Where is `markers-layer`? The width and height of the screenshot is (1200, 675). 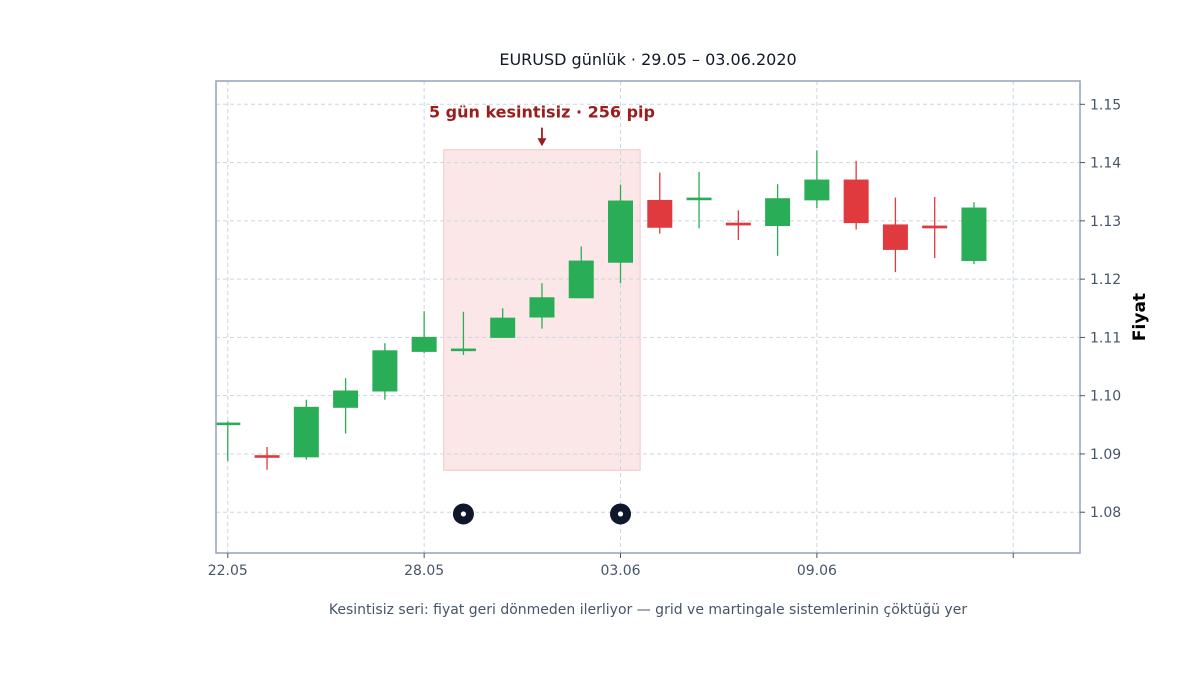 markers-layer is located at coordinates (542, 514).